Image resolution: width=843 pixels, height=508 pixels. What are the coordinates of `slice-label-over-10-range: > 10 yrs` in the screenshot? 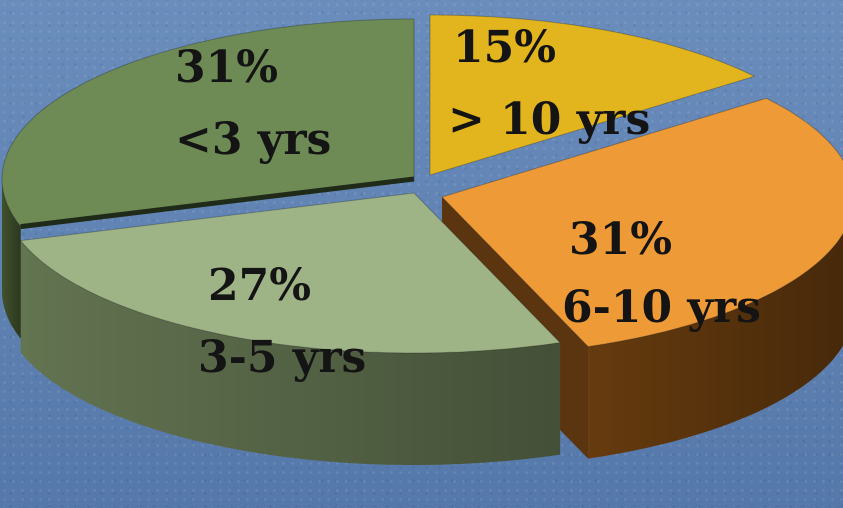 It's located at (549, 119).